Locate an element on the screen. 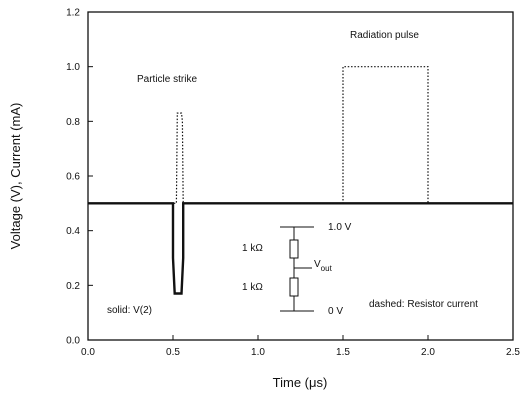 The height and width of the screenshot is (401, 522). x-tick-label: 2.0 is located at coordinates (428, 352).